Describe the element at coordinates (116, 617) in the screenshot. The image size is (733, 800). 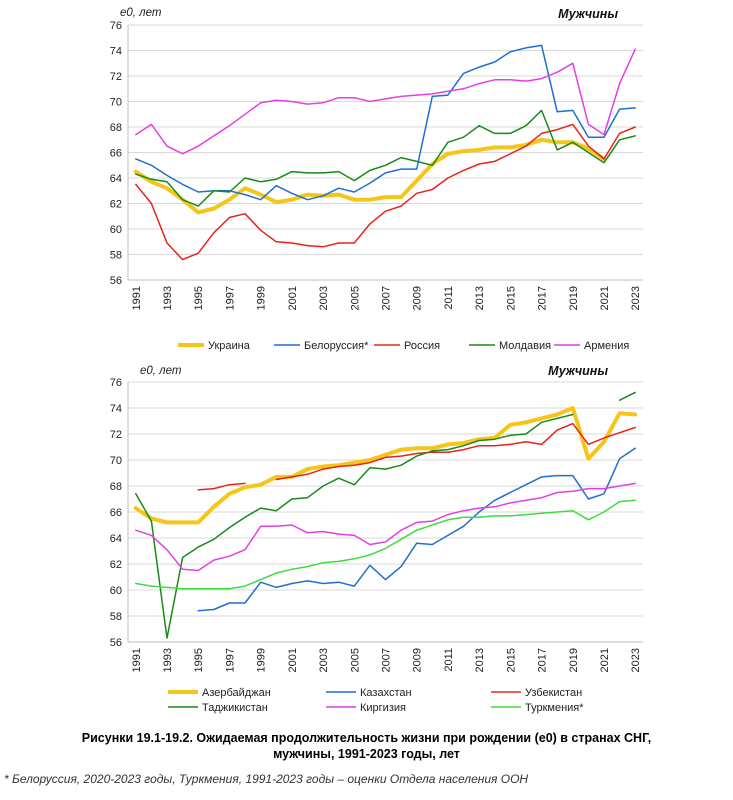
I see `chart2-y-tick-label: 58` at that location.